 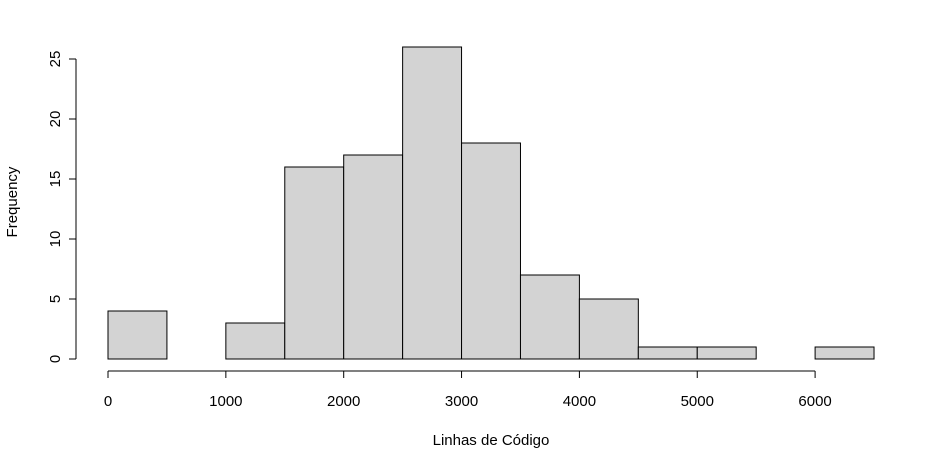 What do you see at coordinates (55, 179) in the screenshot?
I see `y-tick-label: 15` at bounding box center [55, 179].